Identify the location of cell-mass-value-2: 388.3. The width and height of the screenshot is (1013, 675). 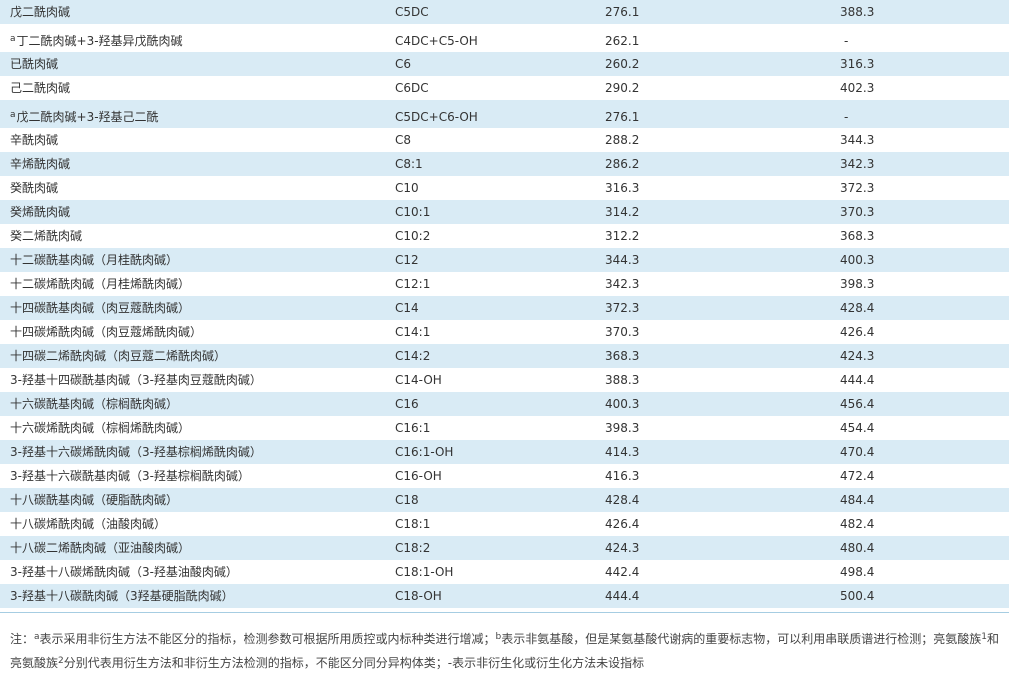
(924, 12).